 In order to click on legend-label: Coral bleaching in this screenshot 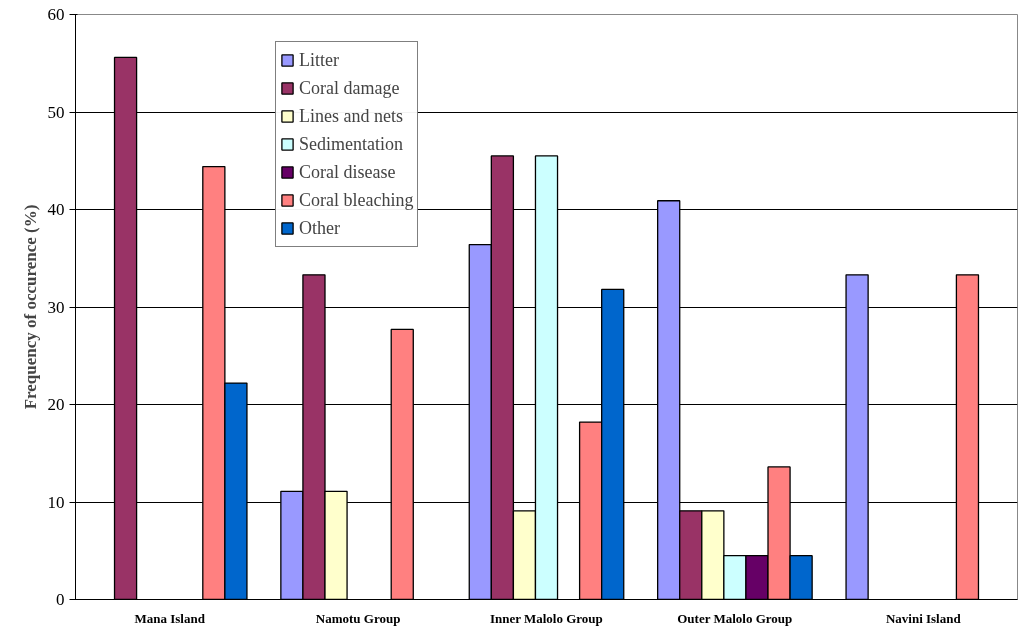, I will do `click(356, 200)`.